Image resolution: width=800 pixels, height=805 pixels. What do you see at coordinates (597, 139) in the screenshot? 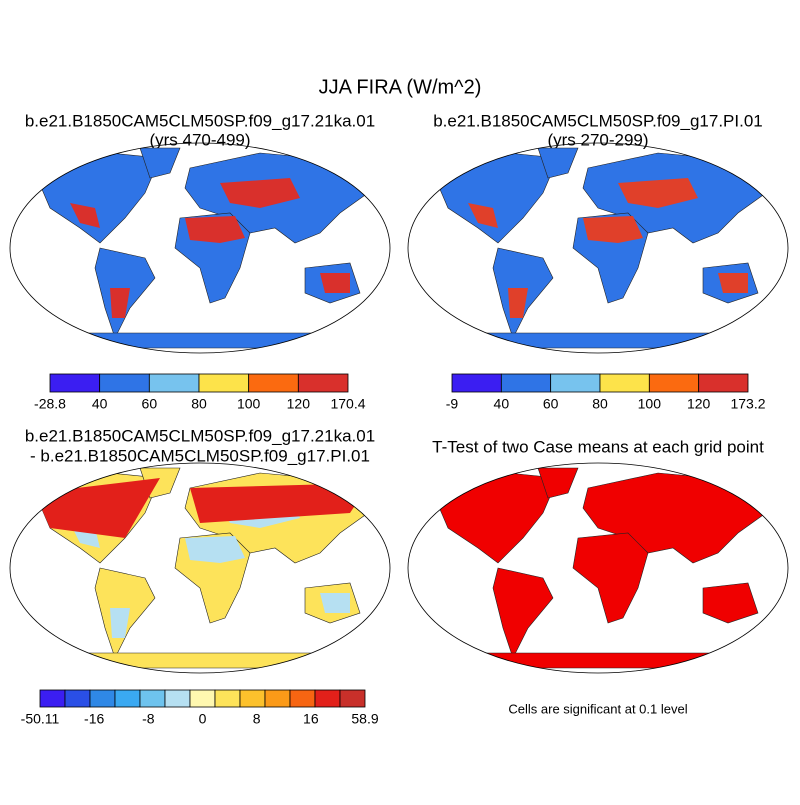
I see `panel-subtitle: (yrs 270-299)` at bounding box center [597, 139].